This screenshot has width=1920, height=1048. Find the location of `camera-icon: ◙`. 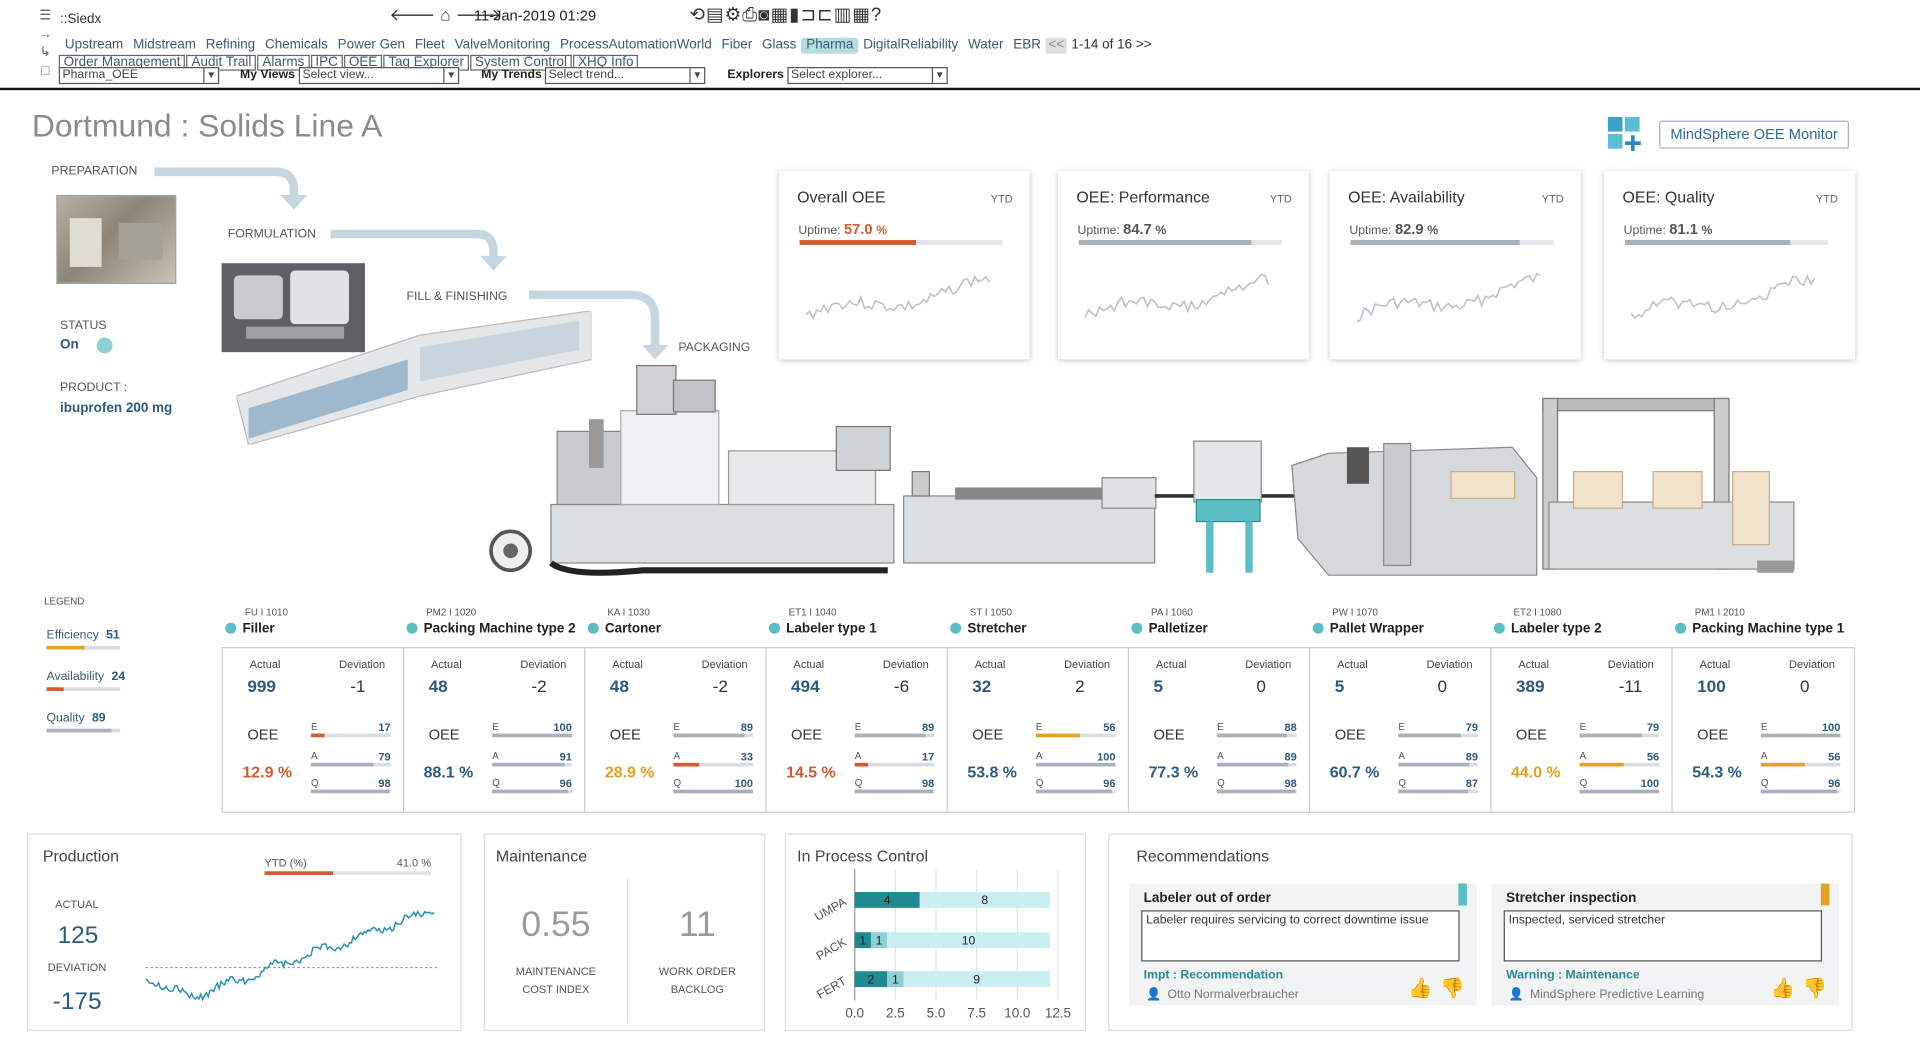

camera-icon: ◙ is located at coordinates (764, 15).